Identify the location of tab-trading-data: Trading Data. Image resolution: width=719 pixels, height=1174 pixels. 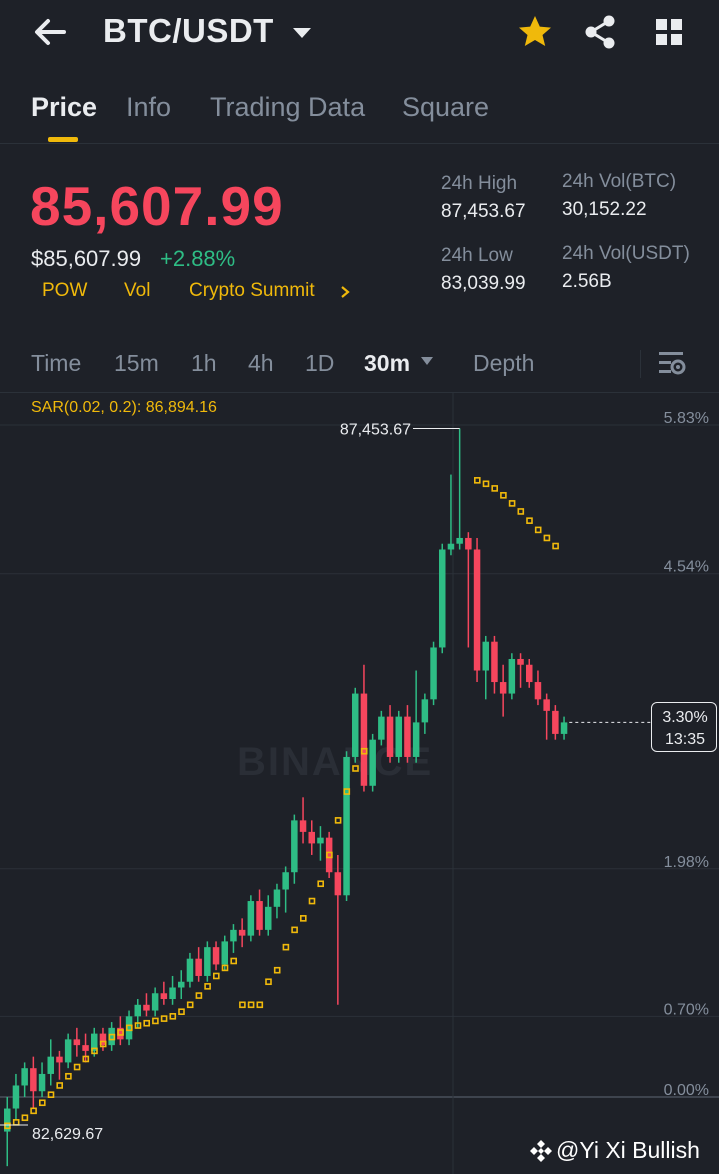
(288, 107).